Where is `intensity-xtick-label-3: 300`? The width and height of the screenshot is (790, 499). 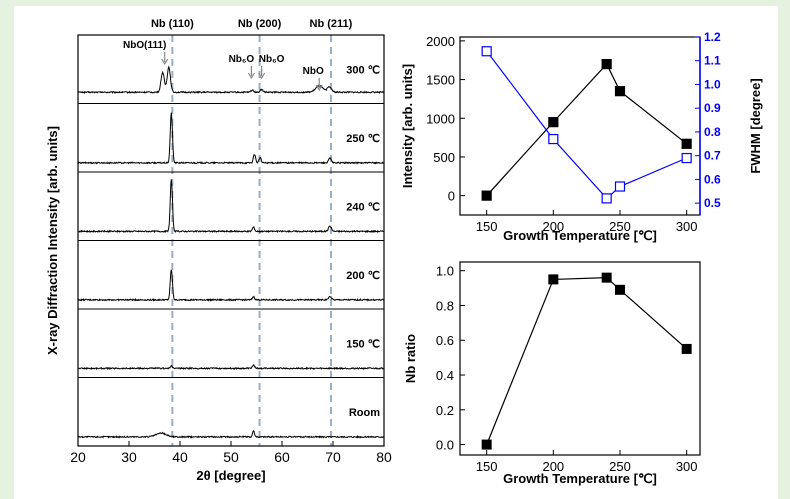
intensity-xtick-label-3: 300 is located at coordinates (687, 226).